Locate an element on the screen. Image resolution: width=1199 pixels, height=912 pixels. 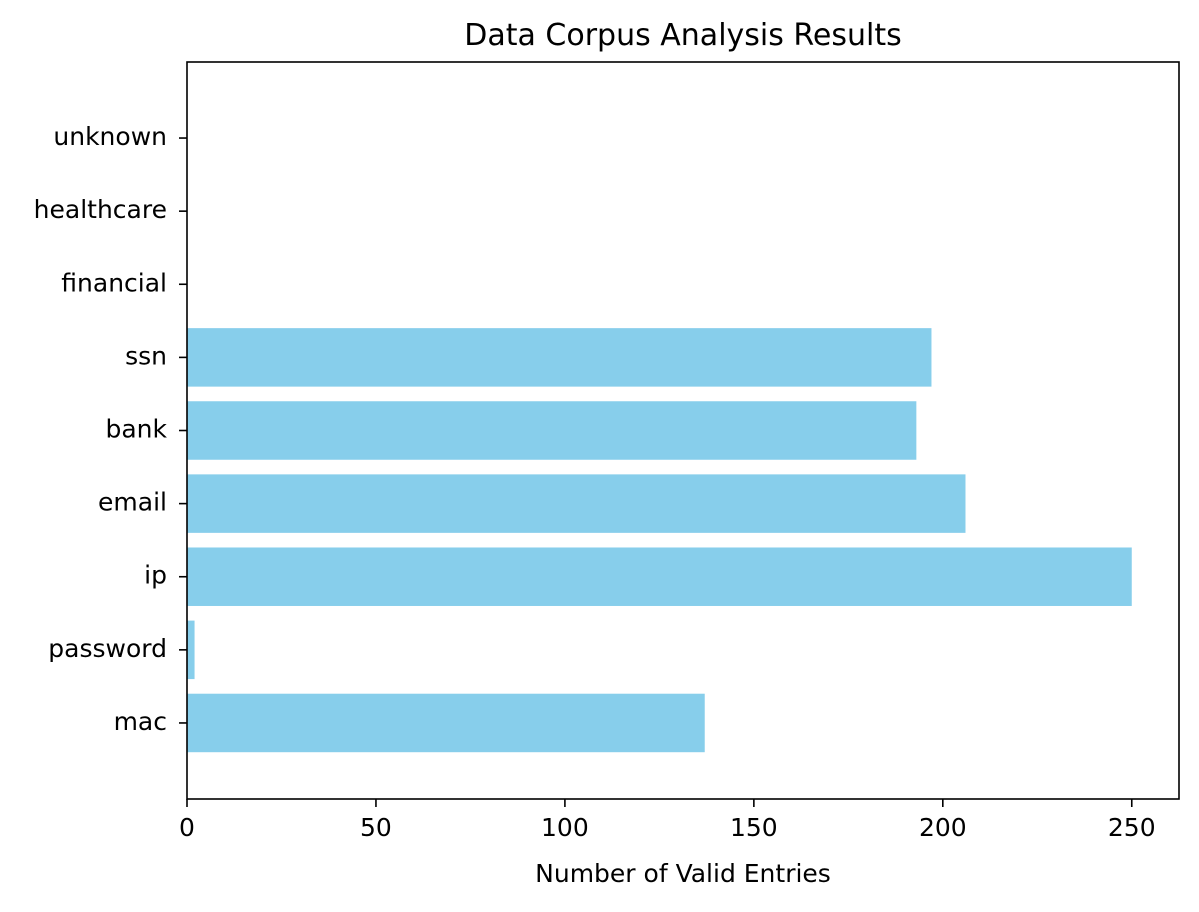
y-tick-label-bank: bank is located at coordinates (136, 429).